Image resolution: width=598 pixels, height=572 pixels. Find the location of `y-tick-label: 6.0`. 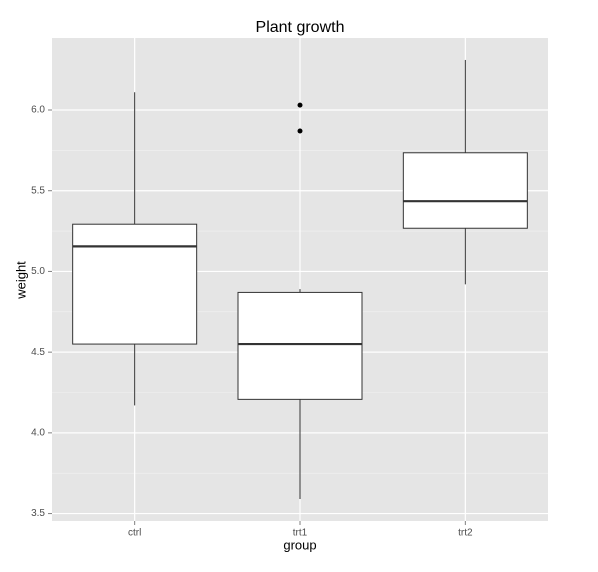

y-tick-label: 6.0 is located at coordinates (38, 110).